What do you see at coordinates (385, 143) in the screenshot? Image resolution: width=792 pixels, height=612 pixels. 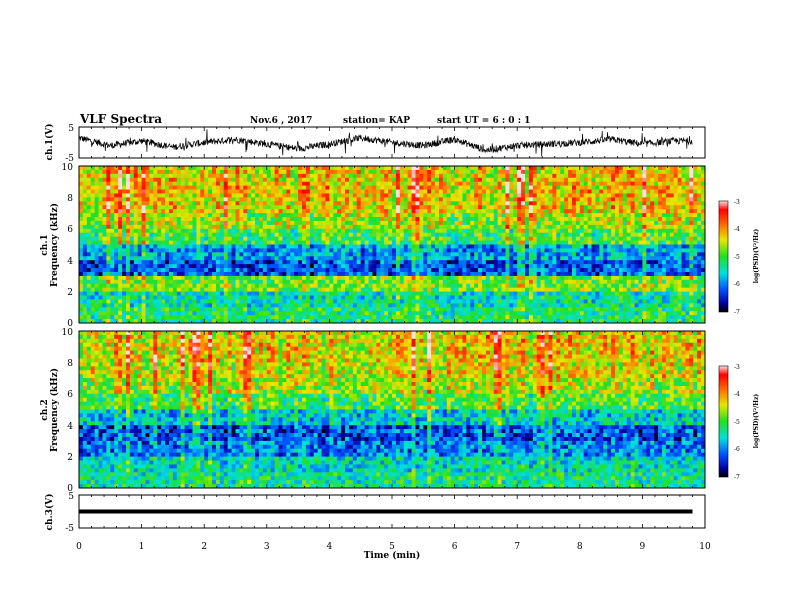 I see `ch1-waveform-line` at bounding box center [385, 143].